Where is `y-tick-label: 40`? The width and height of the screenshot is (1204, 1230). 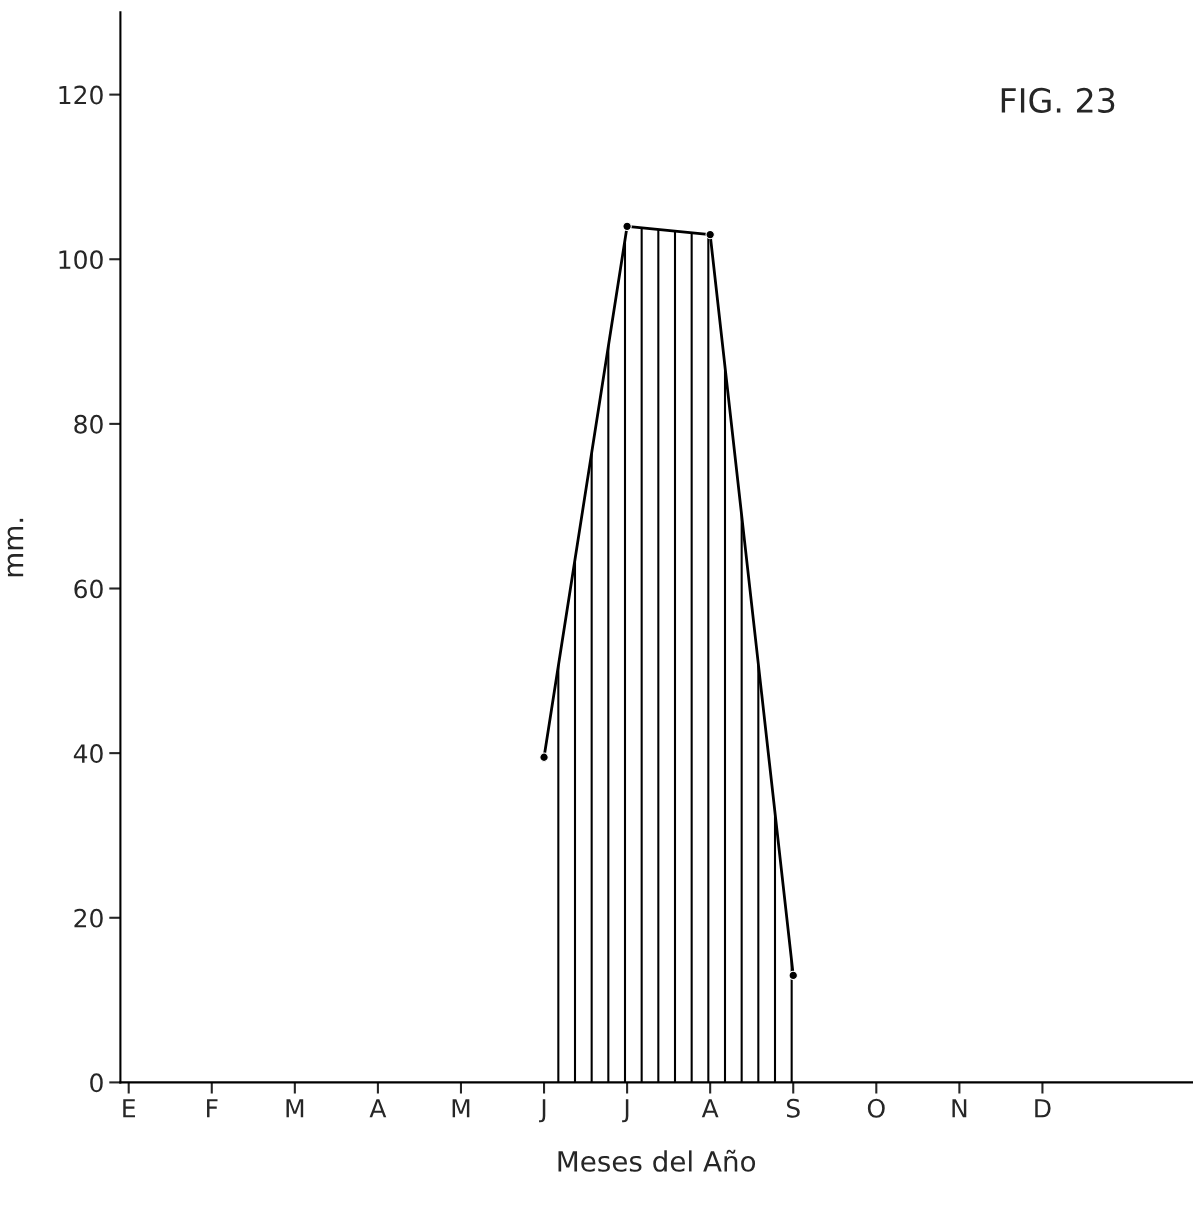 y-tick-label: 40 is located at coordinates (88, 753).